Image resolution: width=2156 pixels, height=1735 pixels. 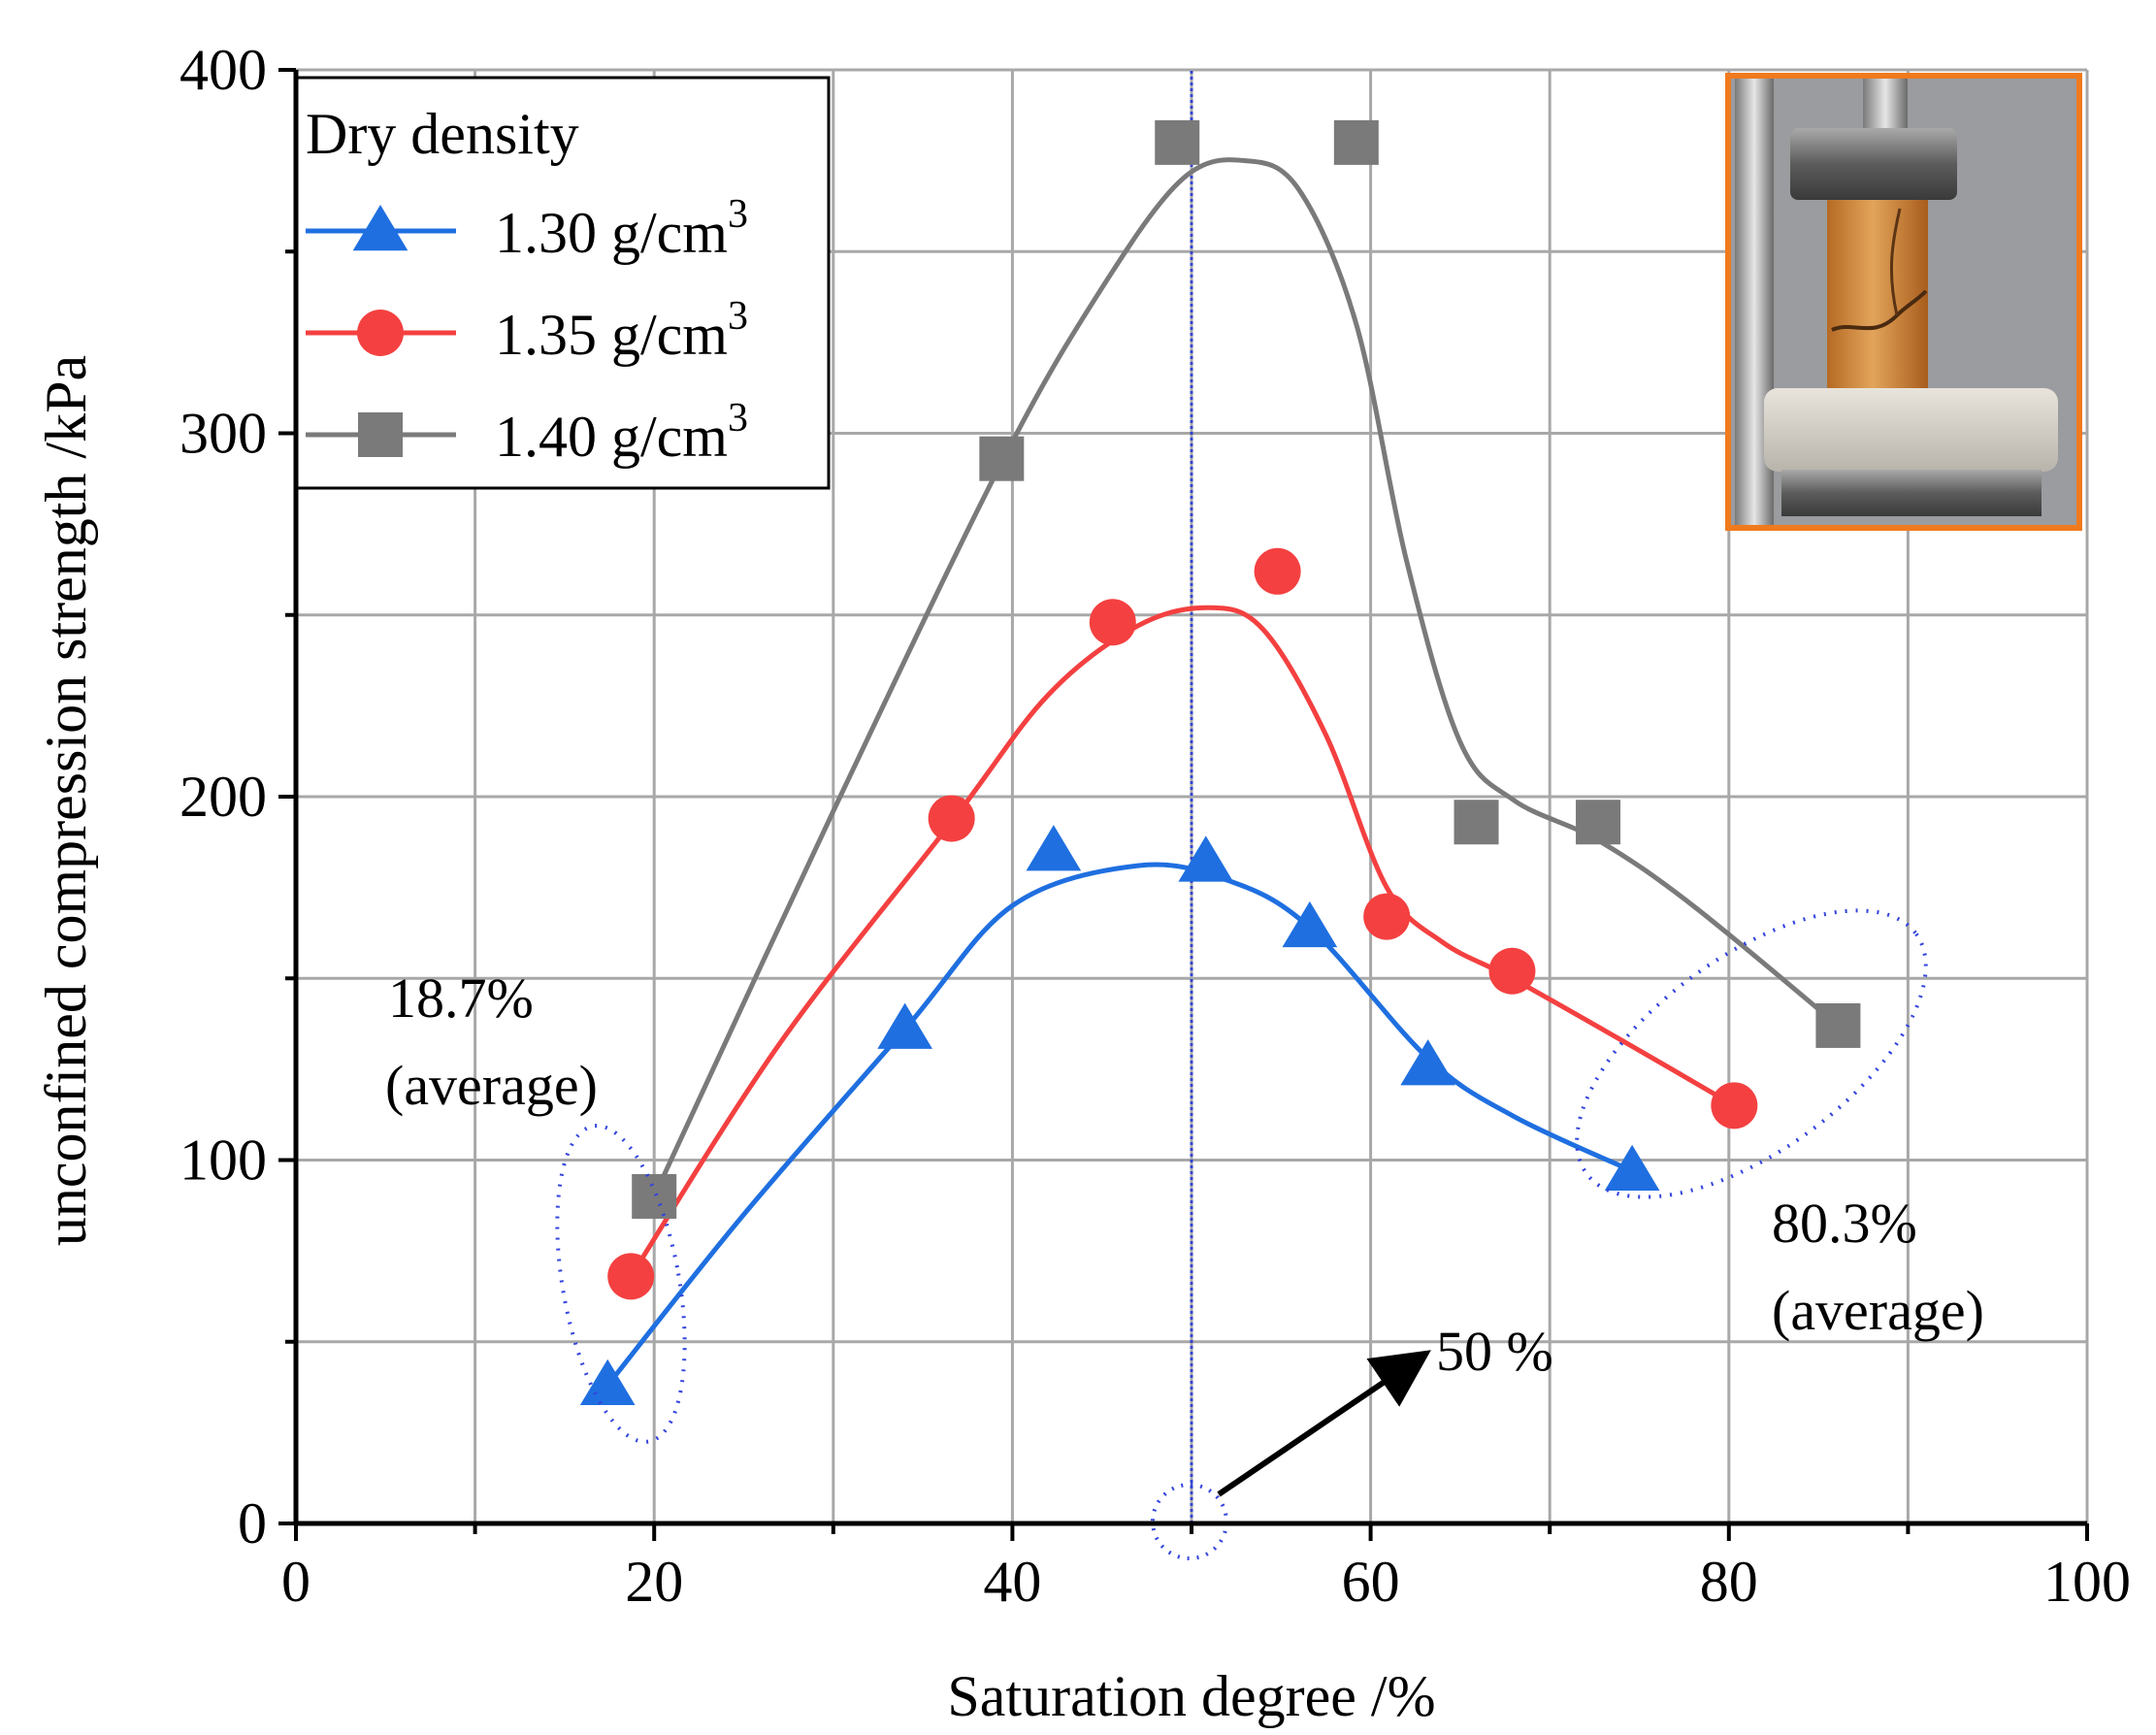 What do you see at coordinates (1119, 1125) in the screenshot?
I see `series-curve-triangle` at bounding box center [1119, 1125].